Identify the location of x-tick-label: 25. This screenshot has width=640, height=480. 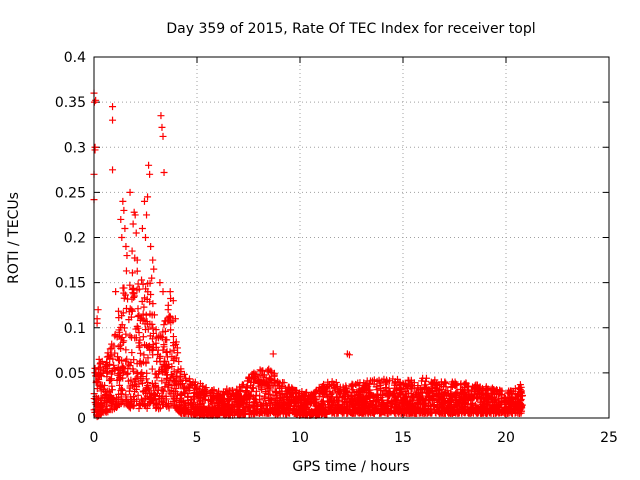
(609, 438).